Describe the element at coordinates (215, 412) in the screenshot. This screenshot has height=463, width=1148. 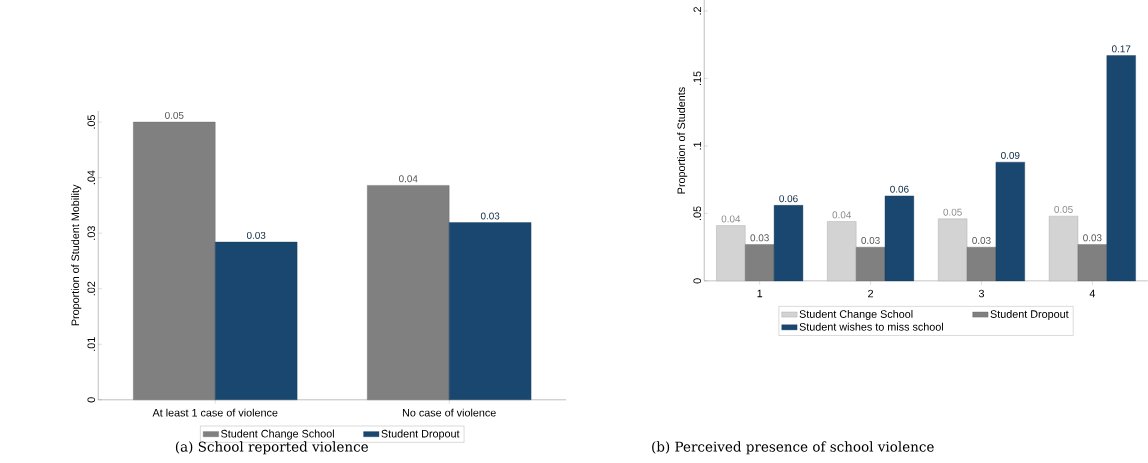
I see `x-tick-label: At least 1 case of violence` at that location.